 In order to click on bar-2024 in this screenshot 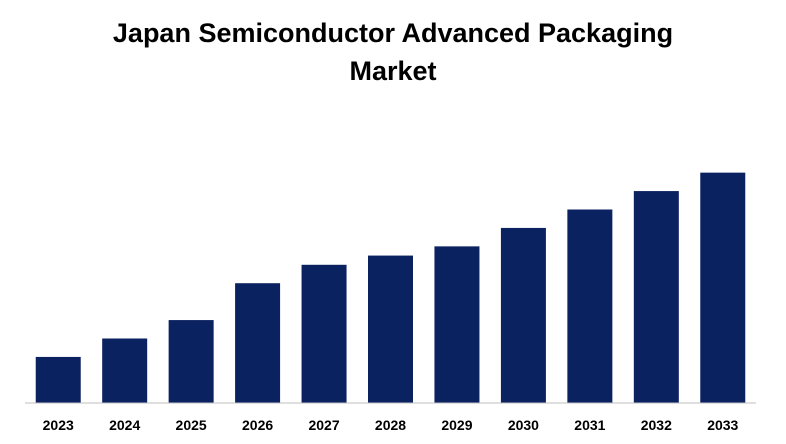, I will do `click(125, 370)`.